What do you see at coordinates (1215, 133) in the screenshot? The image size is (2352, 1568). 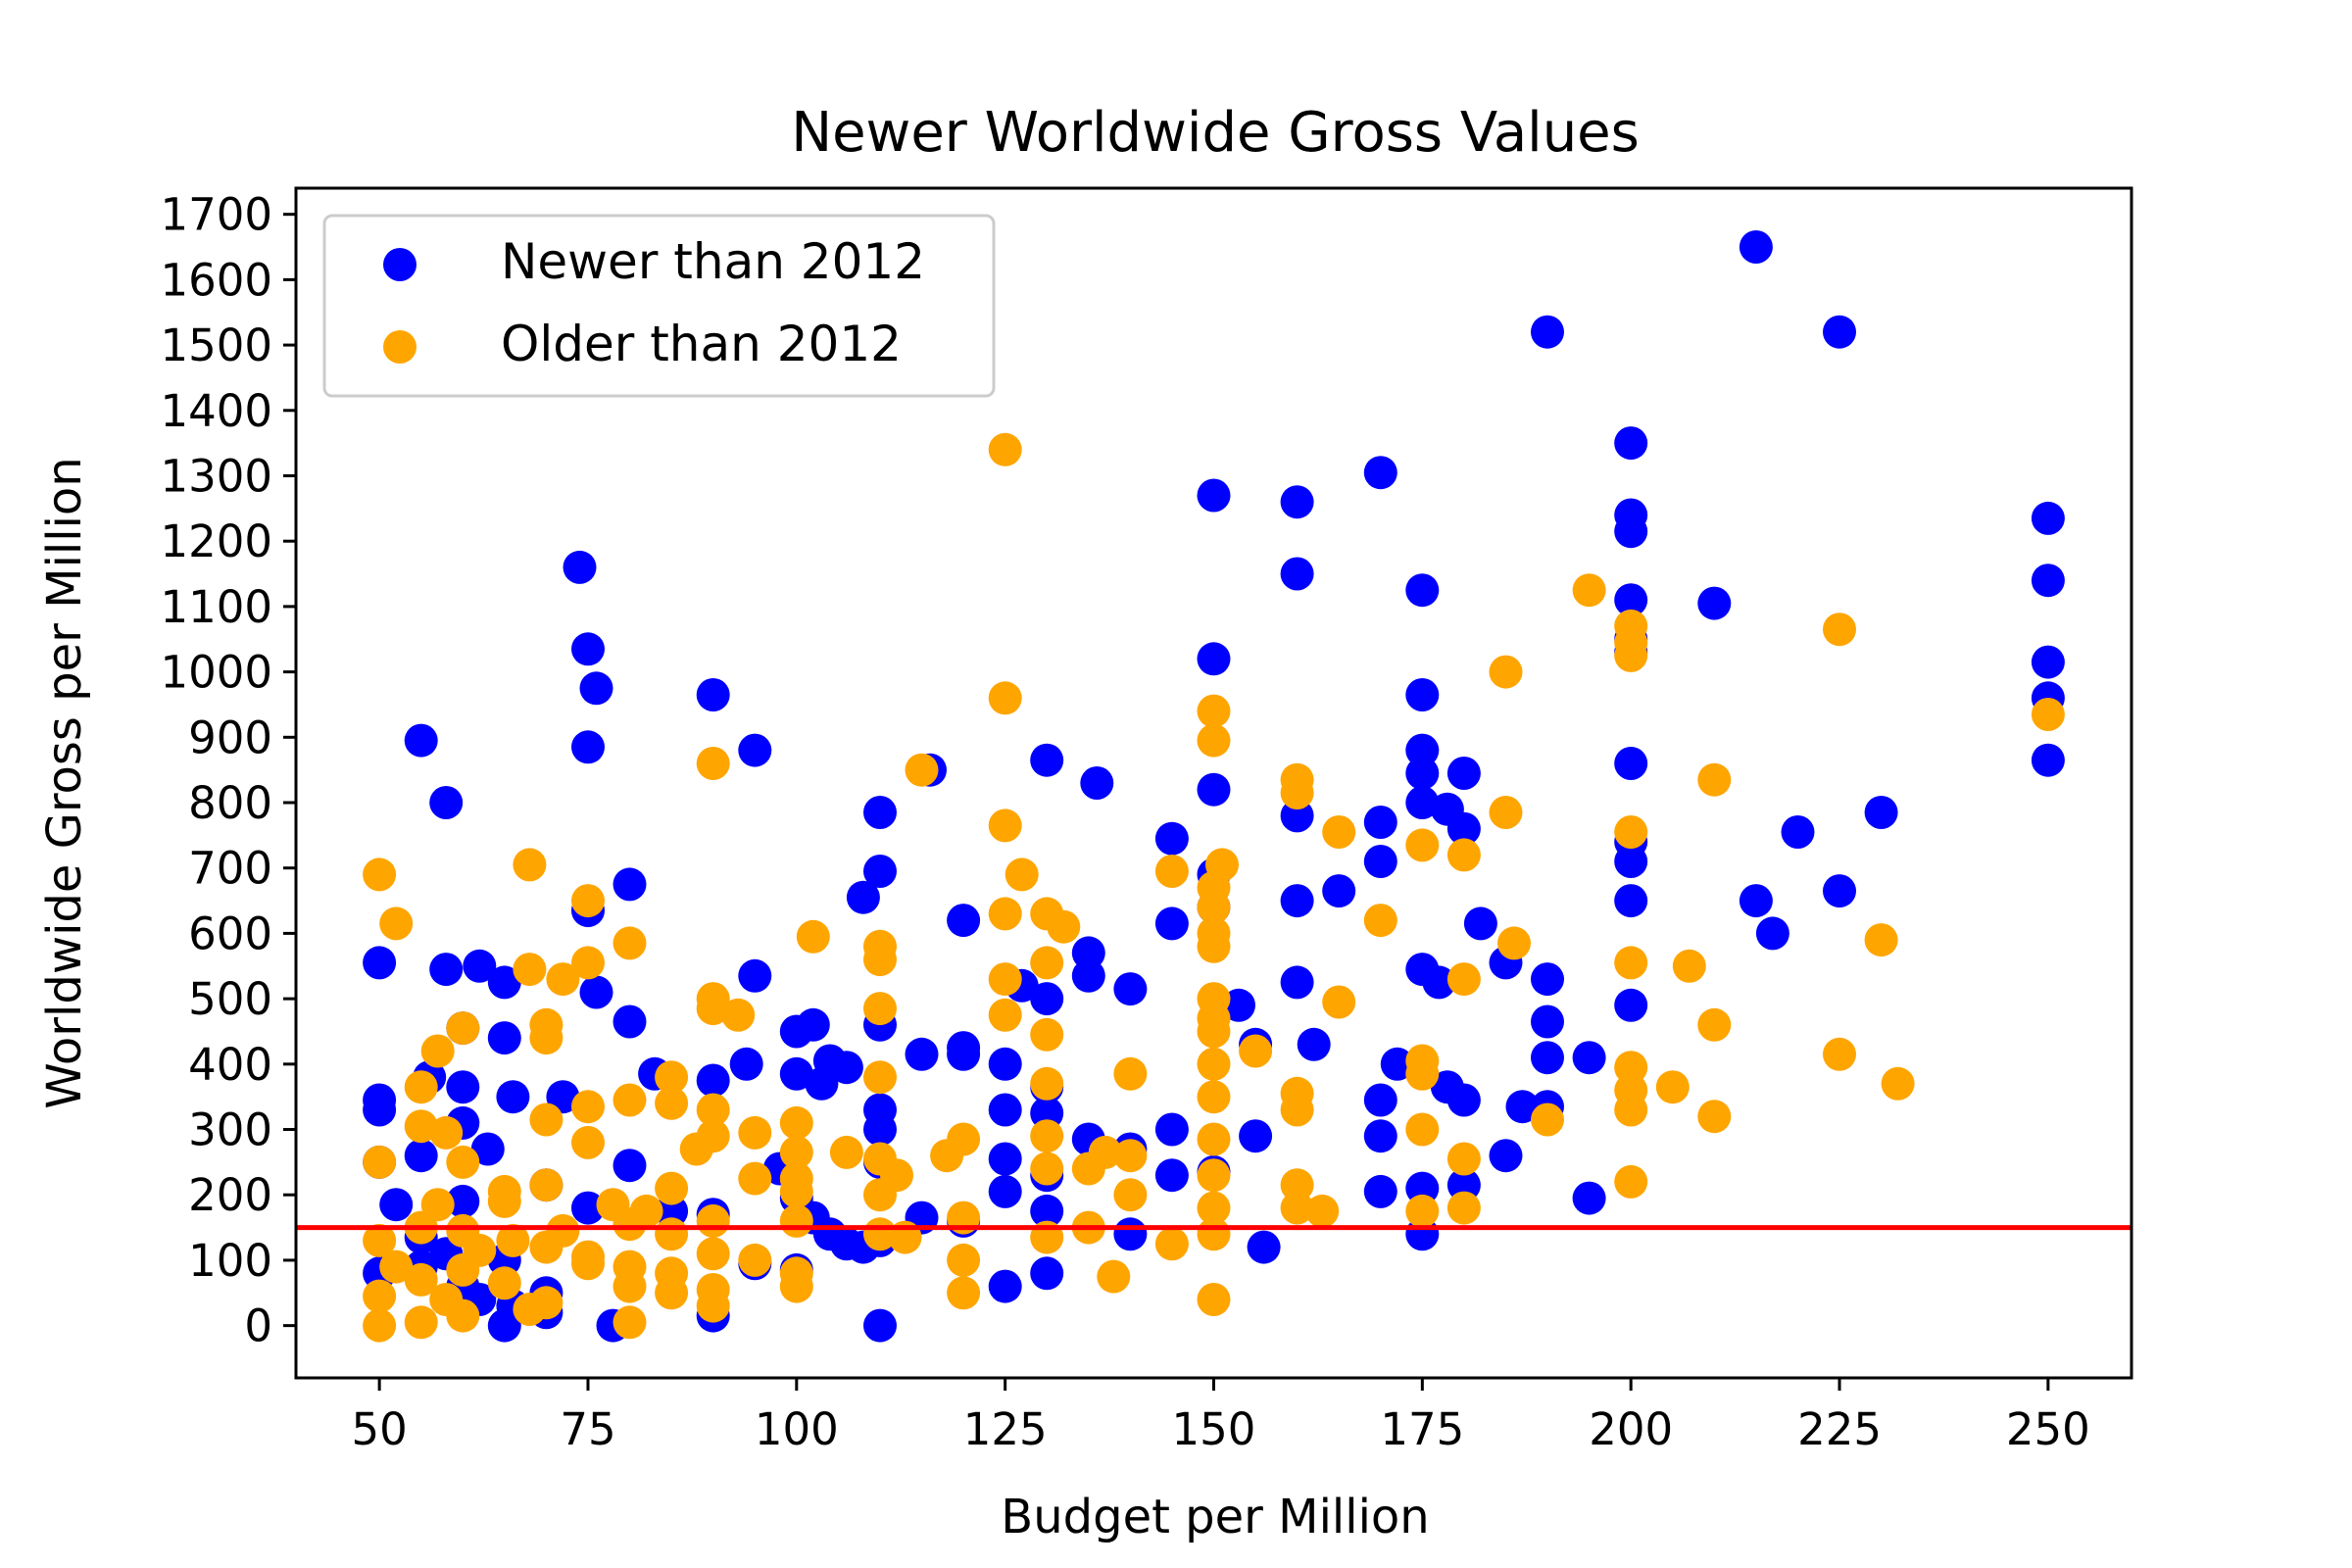 I see `chart-title: Newer Worldwide Gross Values` at bounding box center [1215, 133].